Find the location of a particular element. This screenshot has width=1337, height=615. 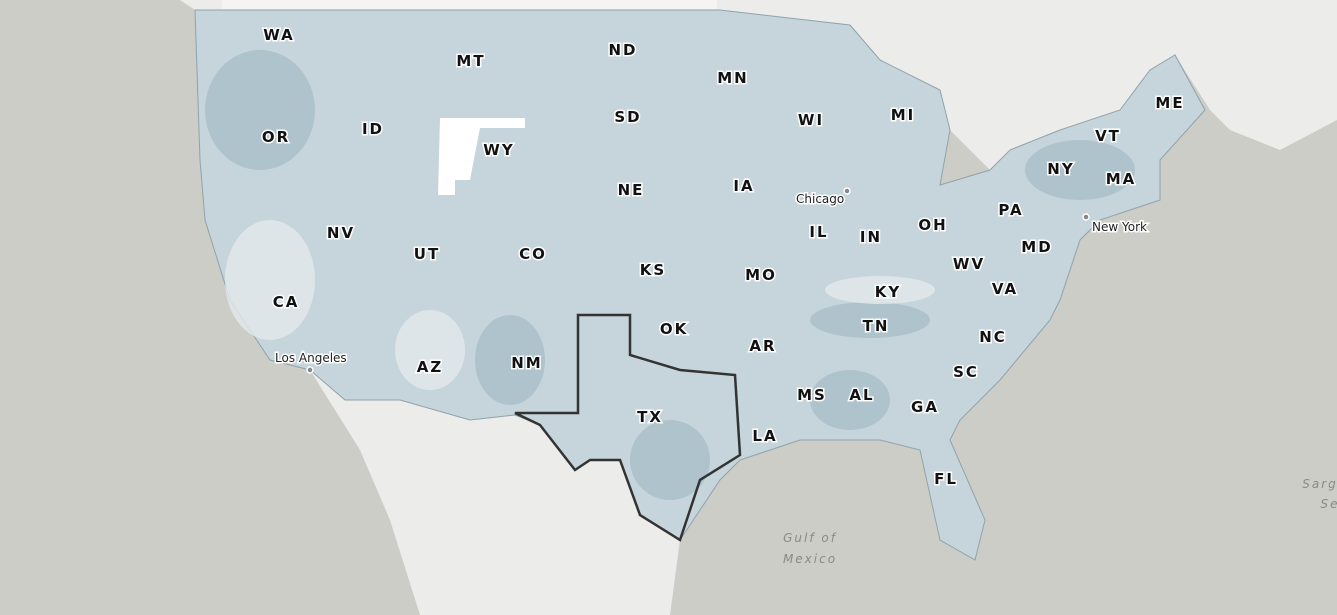

city-label-chicago: Chicago is located at coordinates (820, 199).